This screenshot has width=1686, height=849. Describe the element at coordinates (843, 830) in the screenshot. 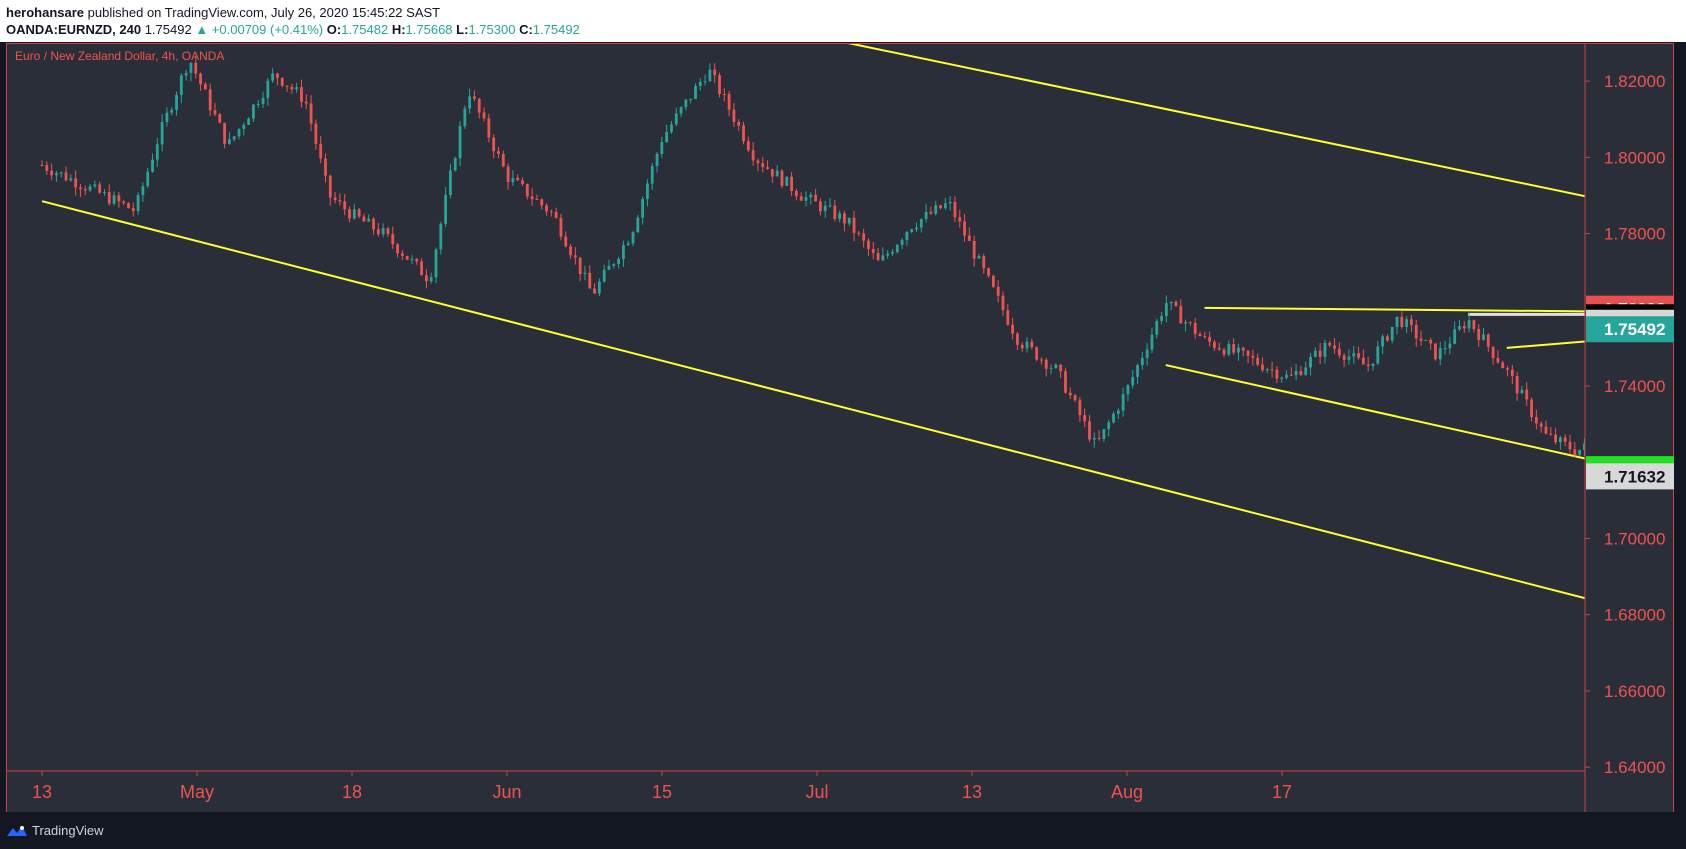

I see `footer-bar: TradingView` at that location.